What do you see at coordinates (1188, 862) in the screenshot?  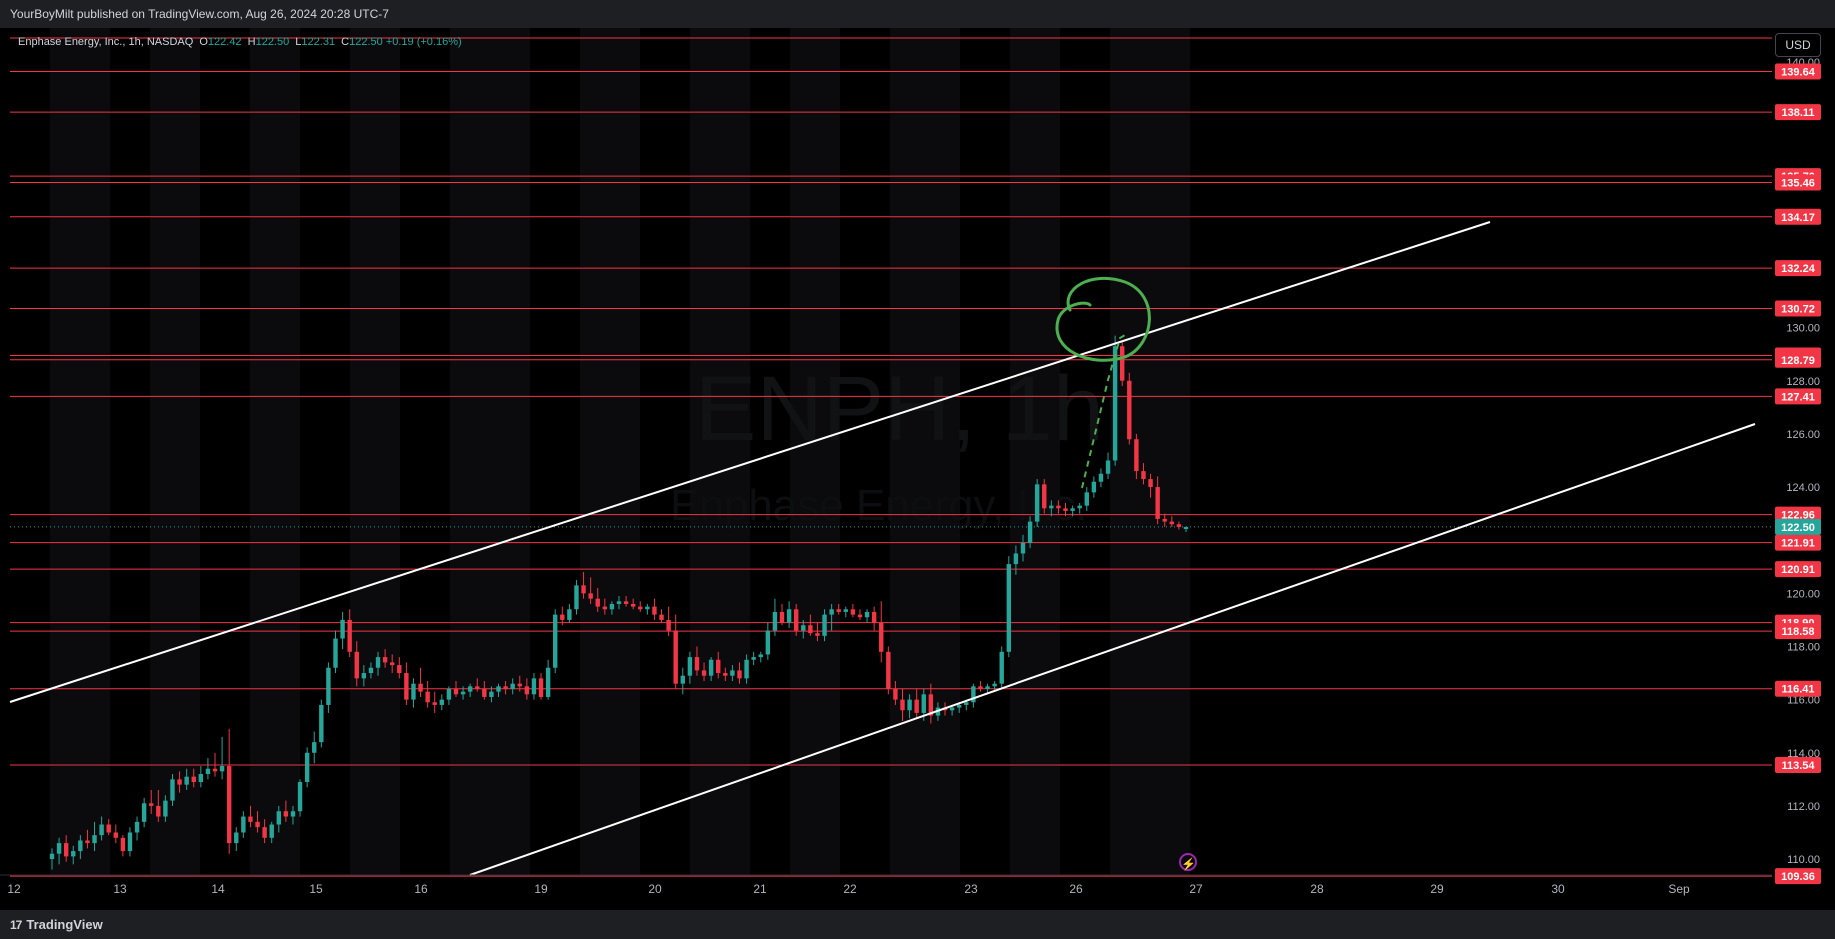 I see `lightning-icon: ⚡` at bounding box center [1188, 862].